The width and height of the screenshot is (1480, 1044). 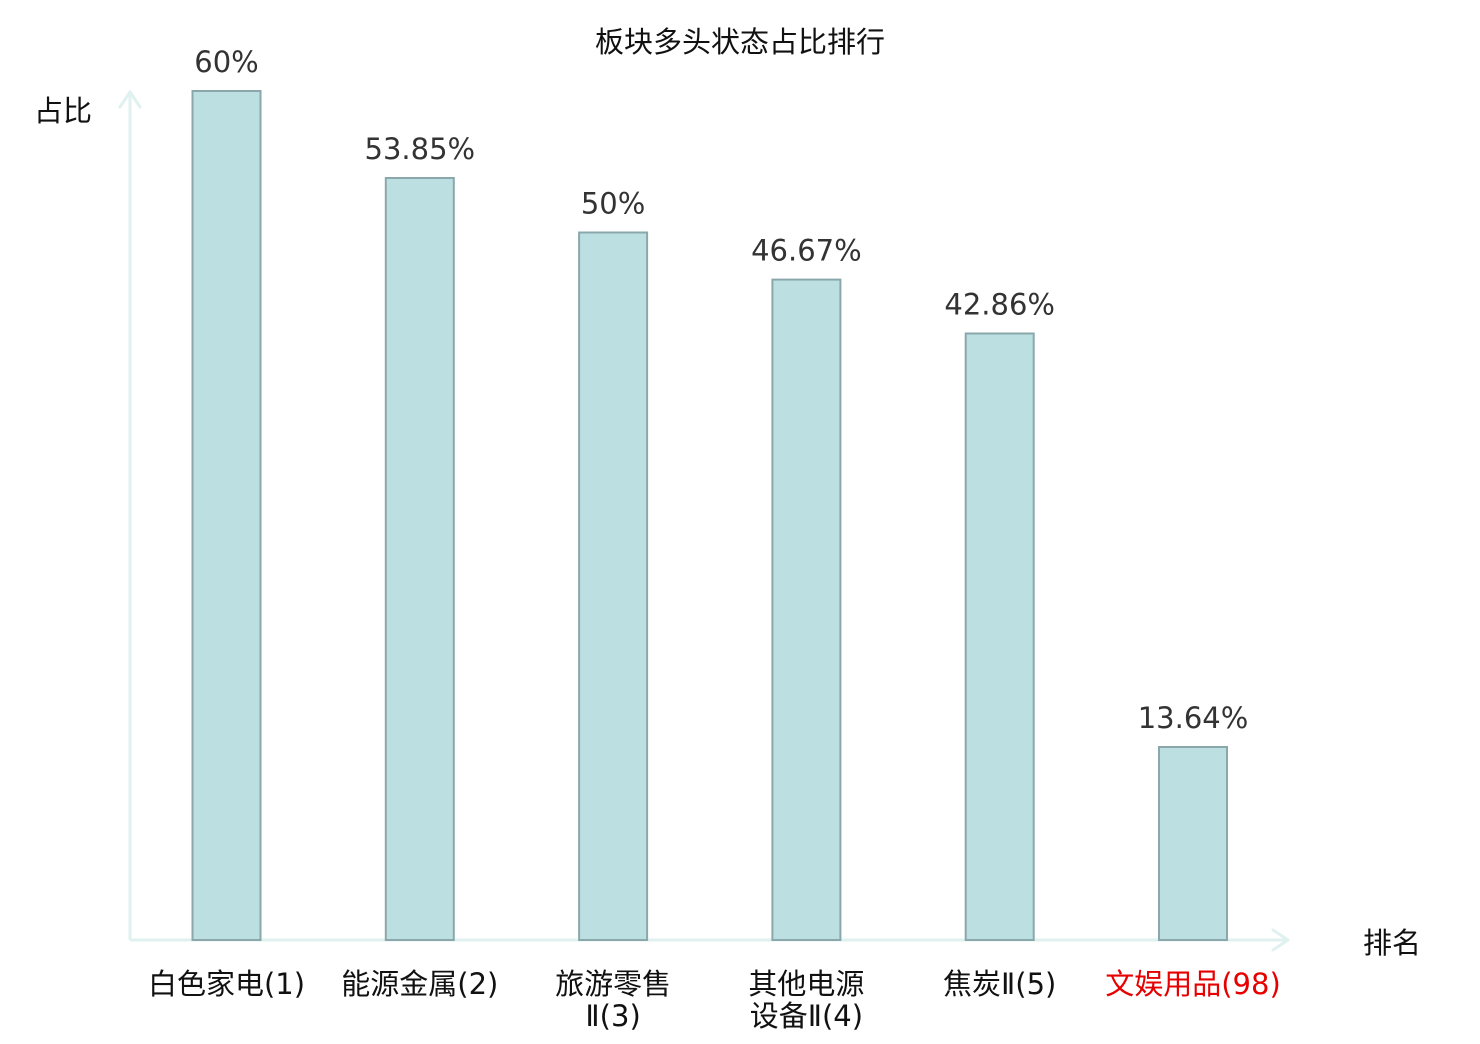 I want to click on category-label: Ⅱ(3), so click(x=612, y=1016).